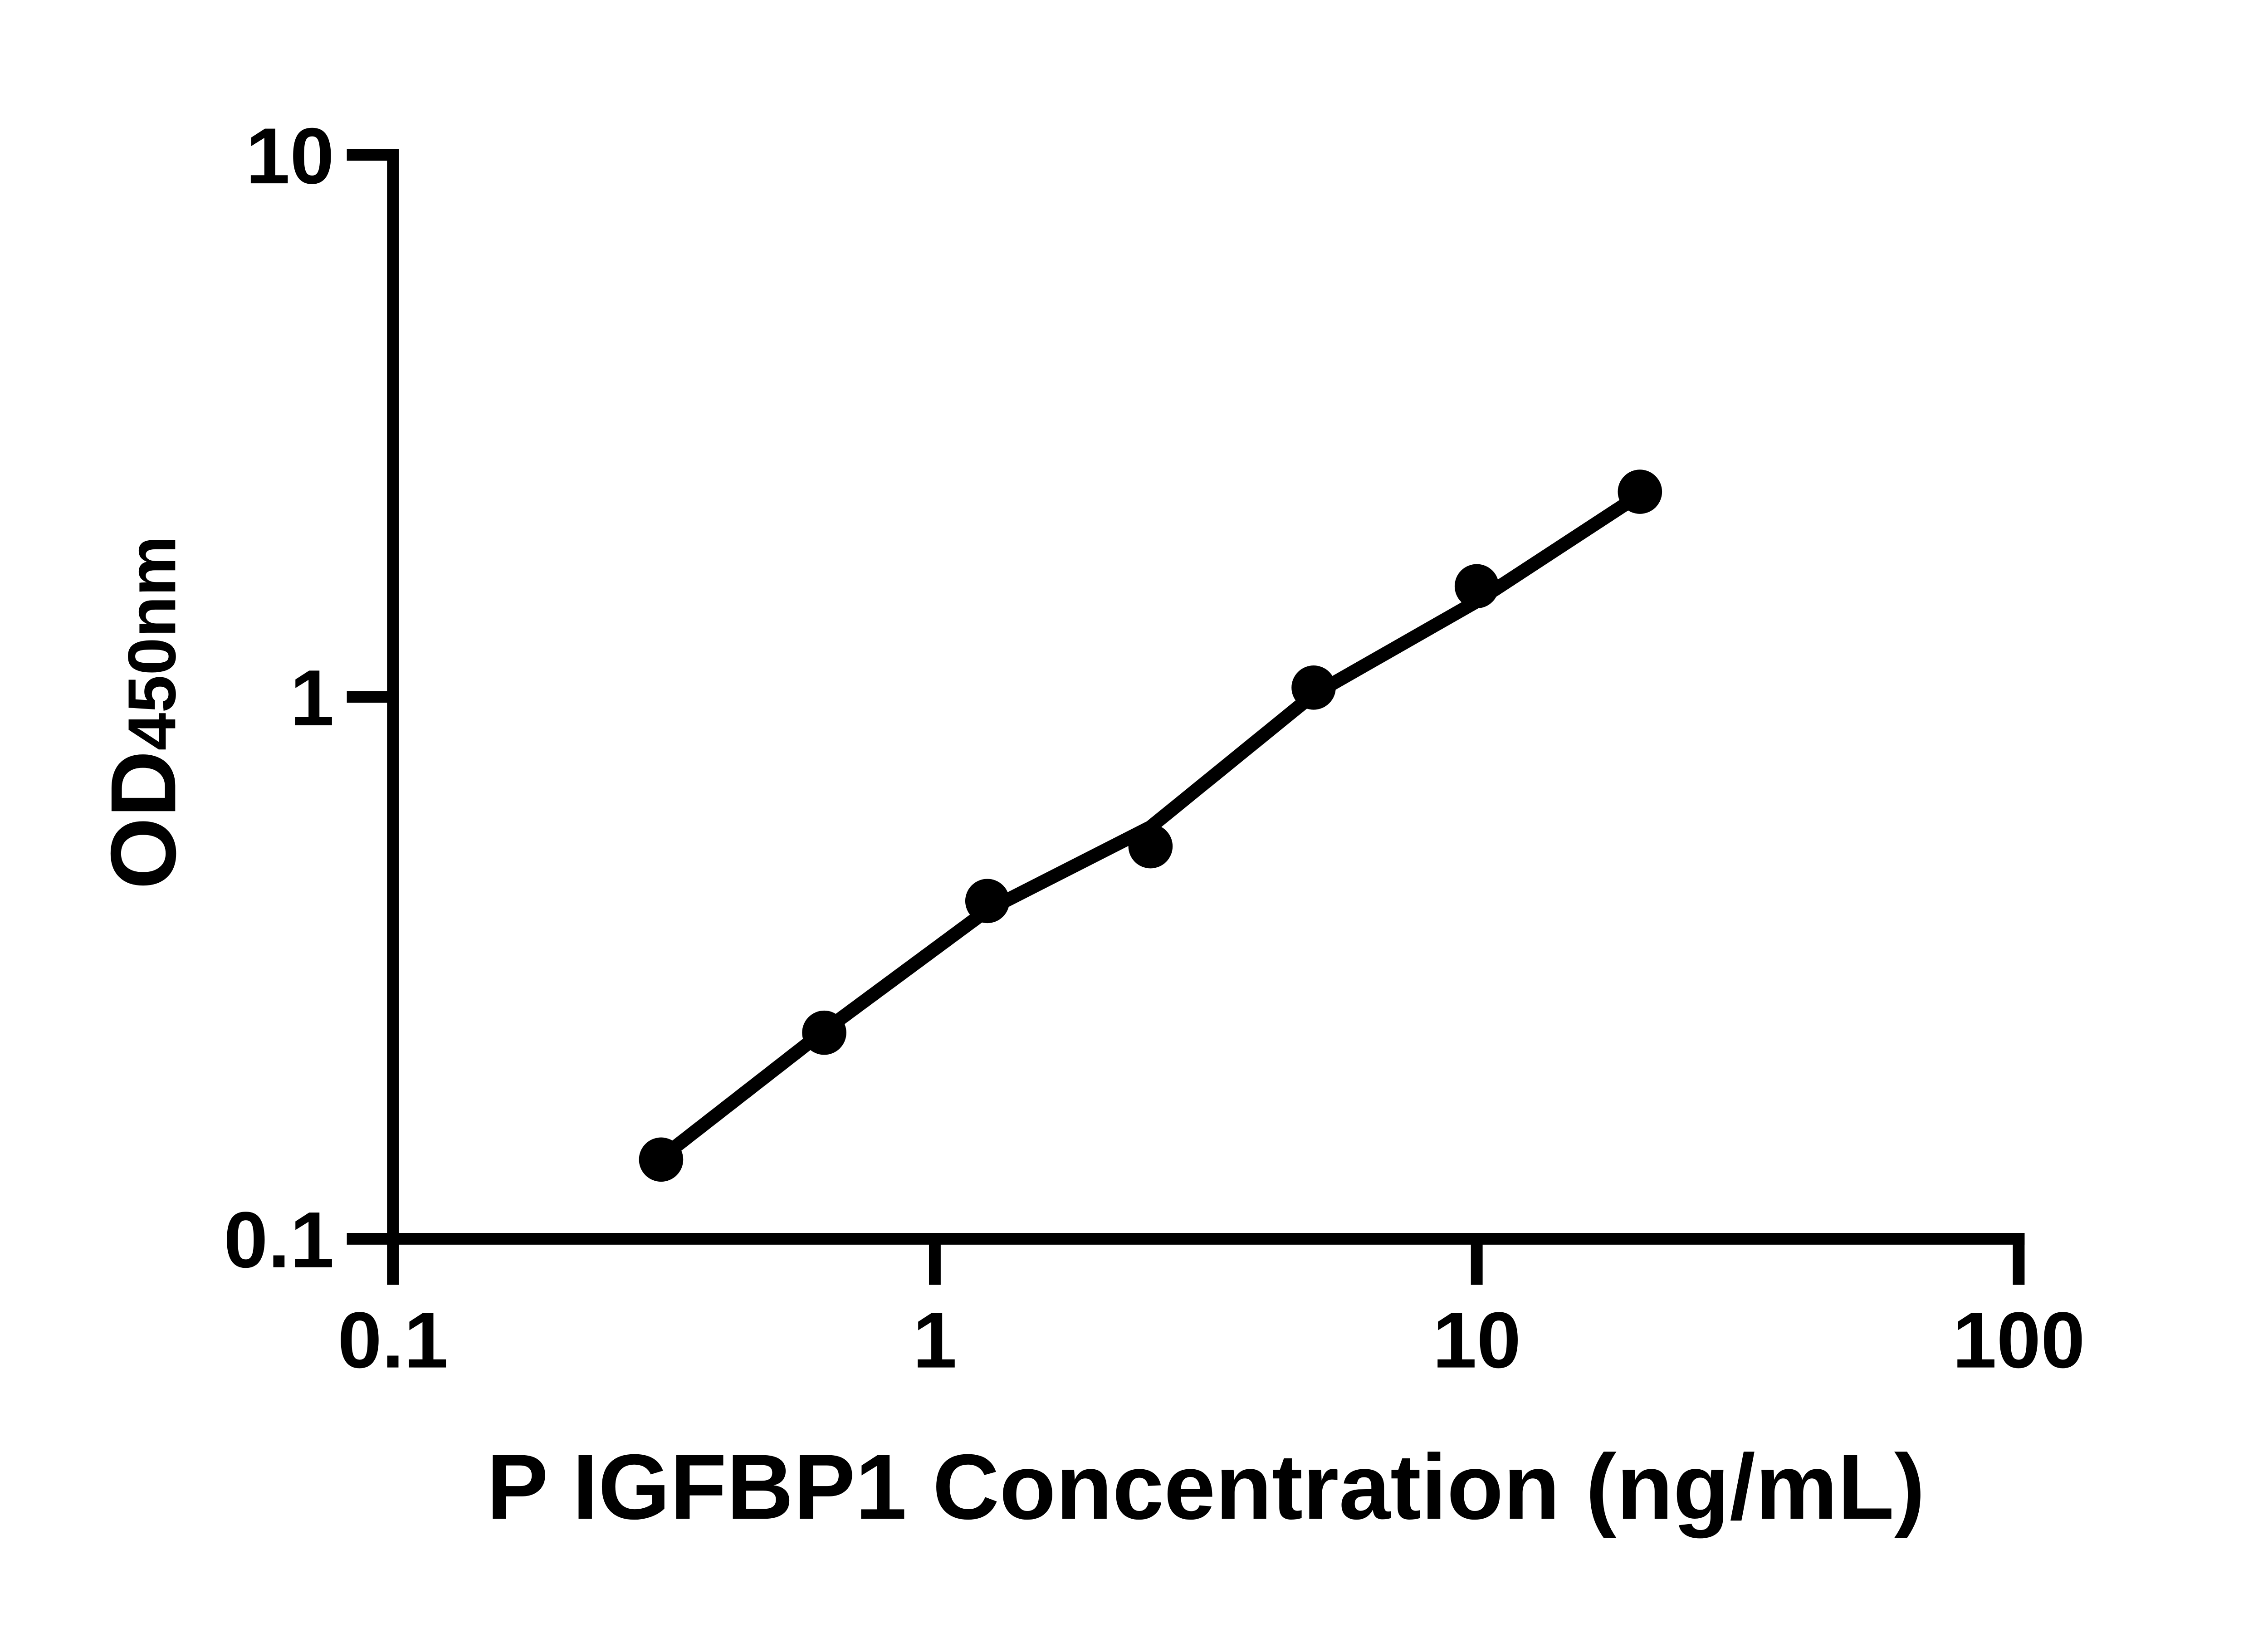 This screenshot has width=2268, height=1633. Describe the element at coordinates (152, 643) in the screenshot. I see `y-axis-title-sub: 450nm` at that location.